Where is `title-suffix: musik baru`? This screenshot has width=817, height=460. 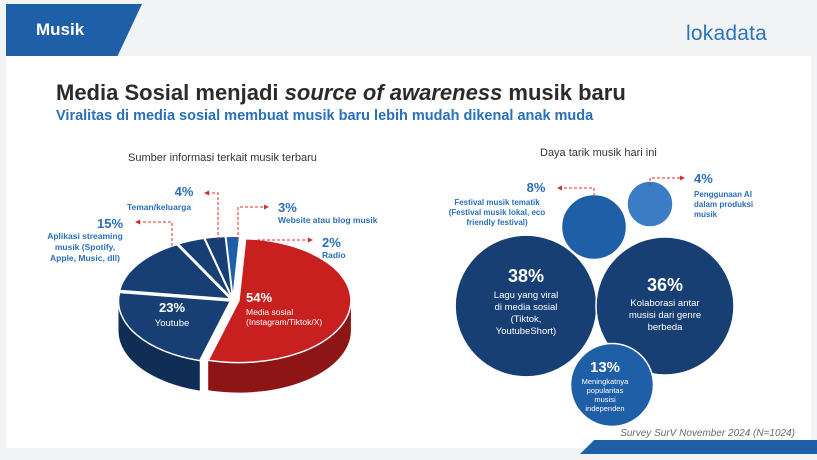
title-suffix: musik baru is located at coordinates (564, 92).